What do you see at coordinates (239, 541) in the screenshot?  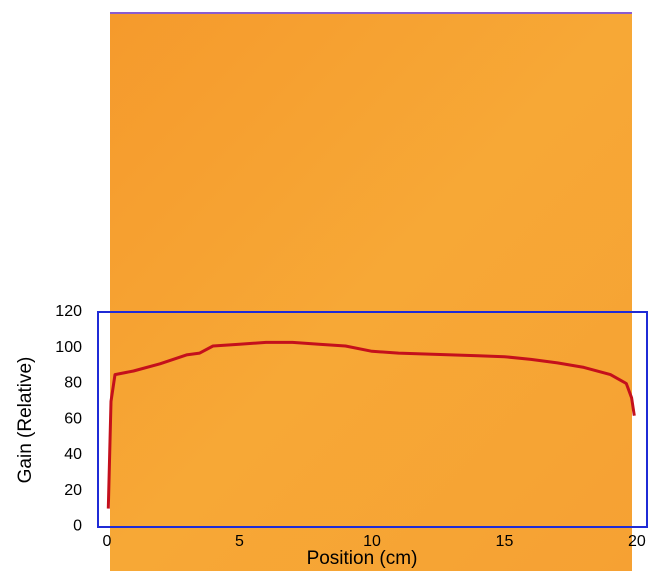 I see `x-tick-label: 5` at bounding box center [239, 541].